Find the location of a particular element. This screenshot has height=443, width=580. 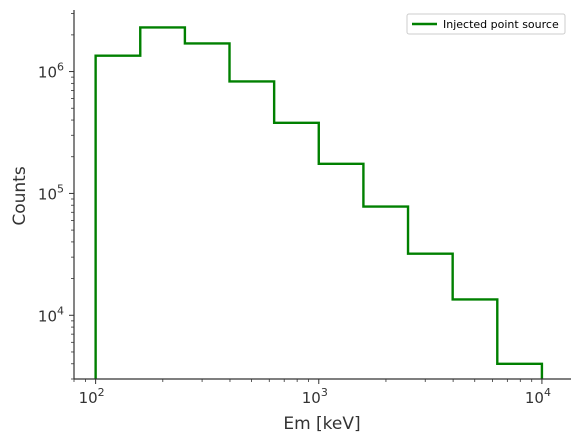

y-tick-label: 10⁶ is located at coordinates (51, 71).